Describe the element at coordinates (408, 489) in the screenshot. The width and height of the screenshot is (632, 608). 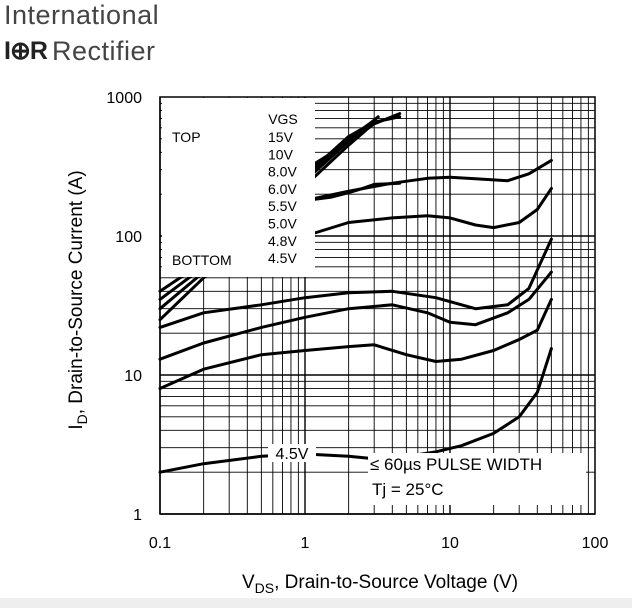
I see `temperature-annotation: Tj = 25°C` at that location.